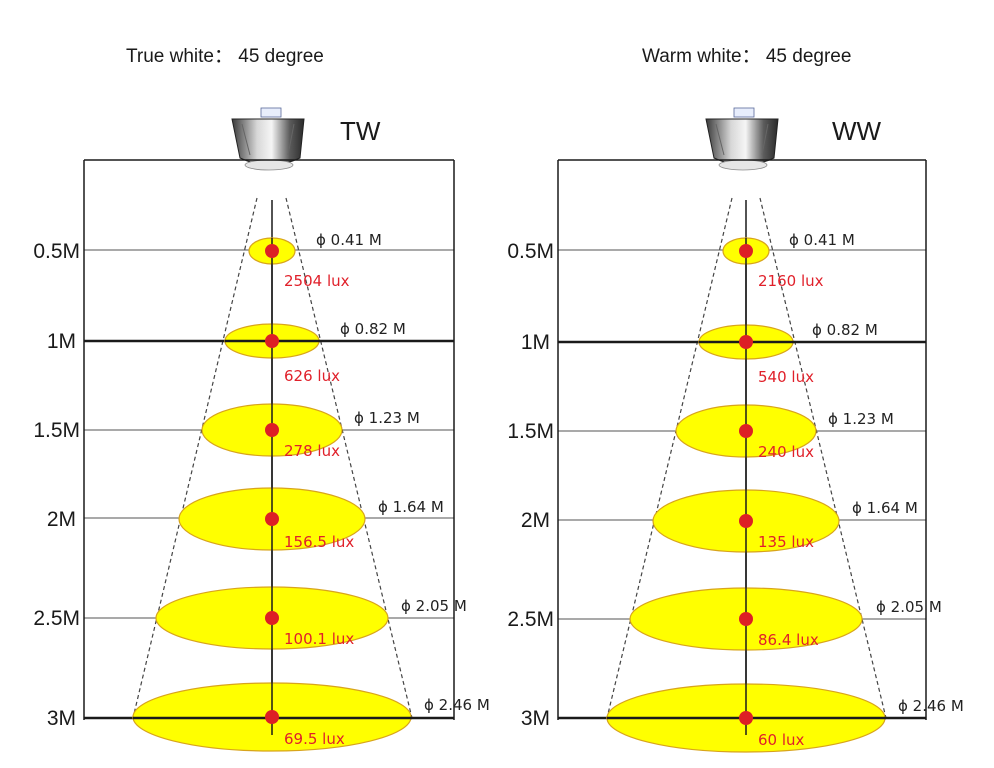 This screenshot has width=994, height=768. I want to click on panel-code-label: WW, so click(857, 131).